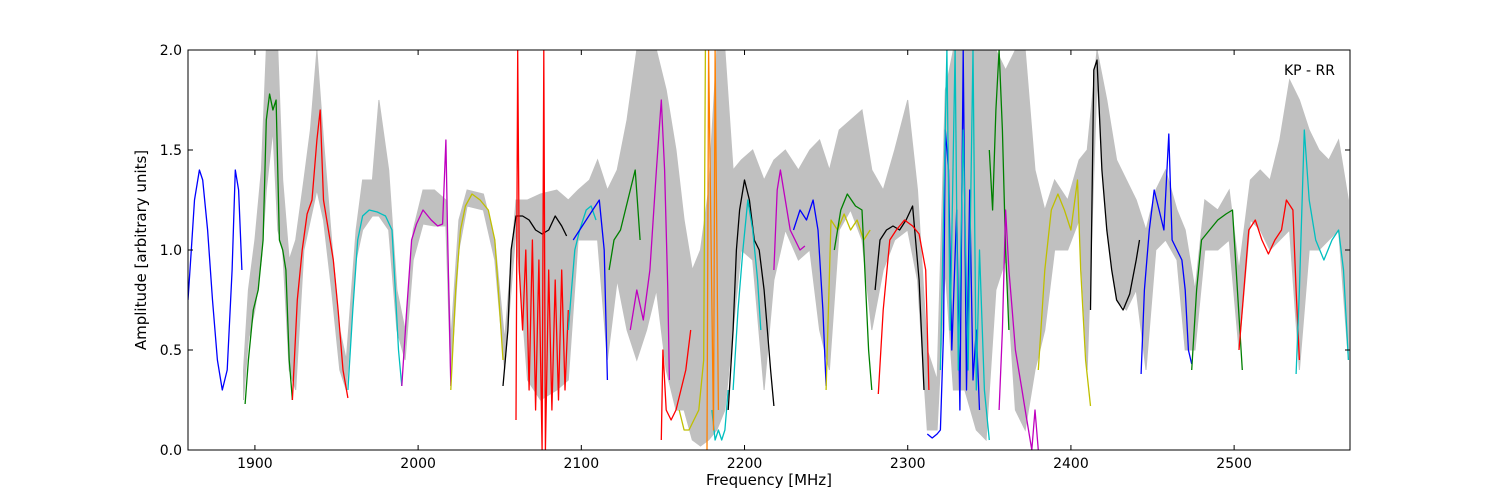 Image resolution: width=1500 pixels, height=500 pixels. Describe the element at coordinates (769, 480) in the screenshot. I see `x-axis-label: Frequency [MHz]` at that location.